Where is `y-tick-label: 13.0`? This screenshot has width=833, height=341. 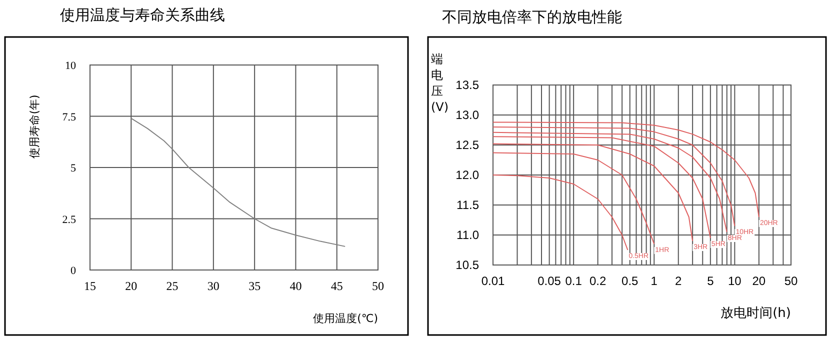
y-tick-label: 13.0 is located at coordinates (468, 115).